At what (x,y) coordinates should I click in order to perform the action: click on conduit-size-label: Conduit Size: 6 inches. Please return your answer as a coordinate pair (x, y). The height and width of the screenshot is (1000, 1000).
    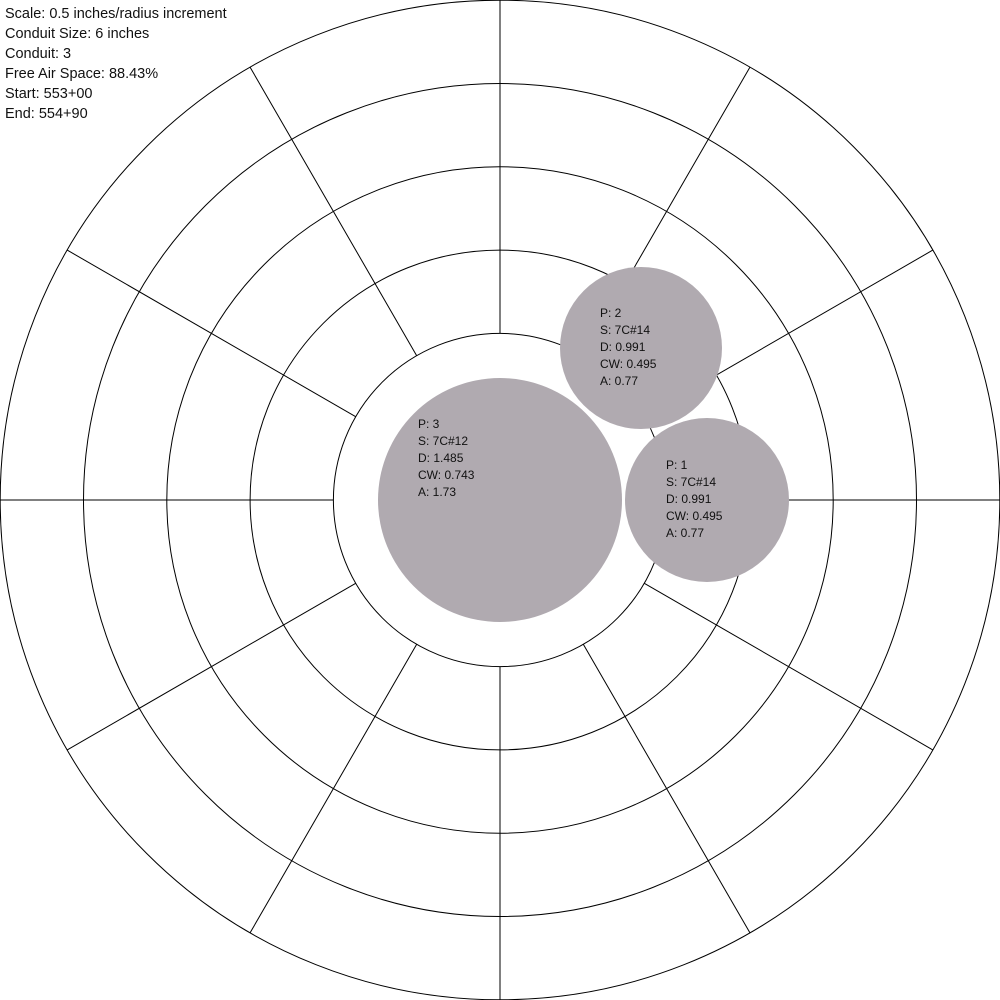
    Looking at the image, I should click on (77, 34).